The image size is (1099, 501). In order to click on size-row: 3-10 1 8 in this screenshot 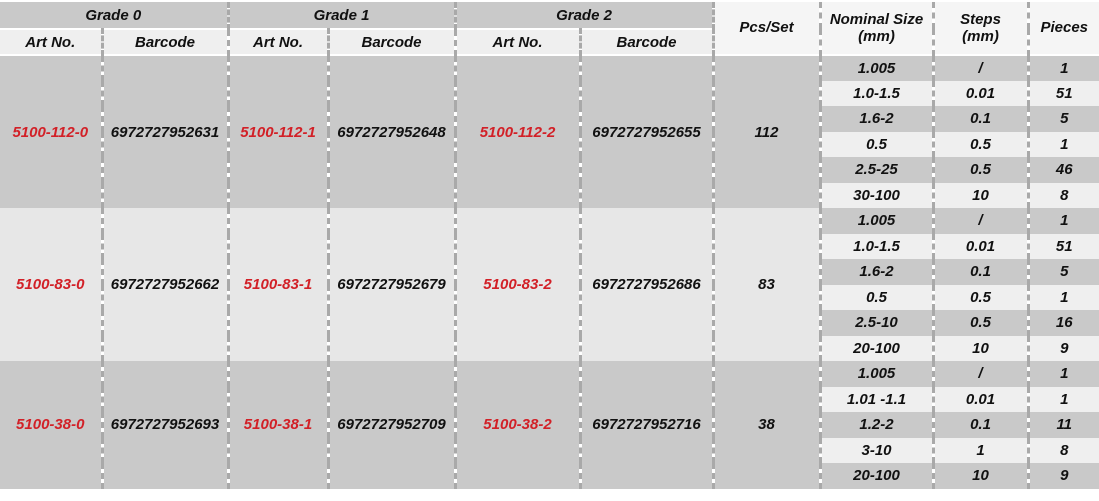, I will do `click(549, 450)`.